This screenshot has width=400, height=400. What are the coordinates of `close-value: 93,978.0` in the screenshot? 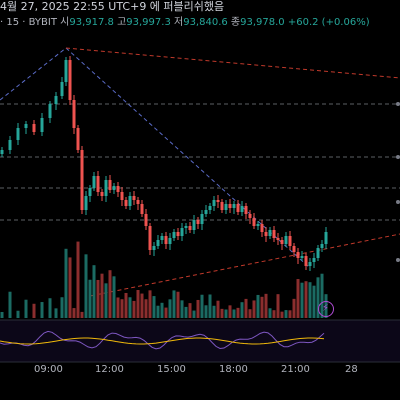 It's located at (262, 22).